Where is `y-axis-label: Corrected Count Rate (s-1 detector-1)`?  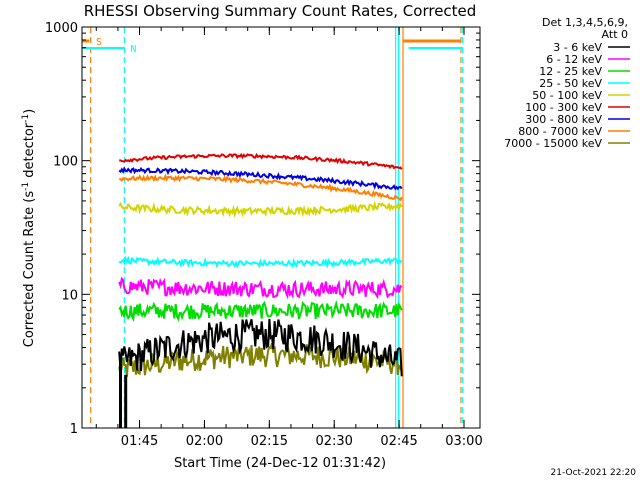
y-axis-label: Corrected Count Rate (s-1 detector-1) is located at coordinates (29, 228).